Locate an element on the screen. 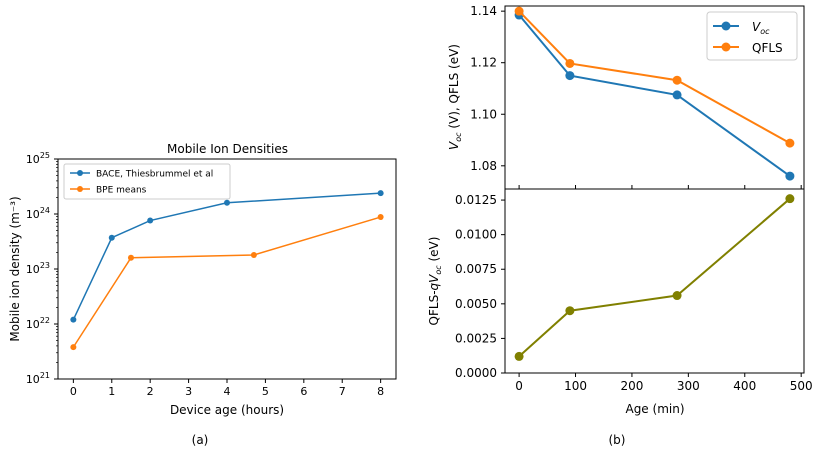 The width and height of the screenshot is (814, 455). y-axis-bottom: 0.0000 0.0025 0.0050 0.0075 0.0100 0.0125 is located at coordinates (480, 286).